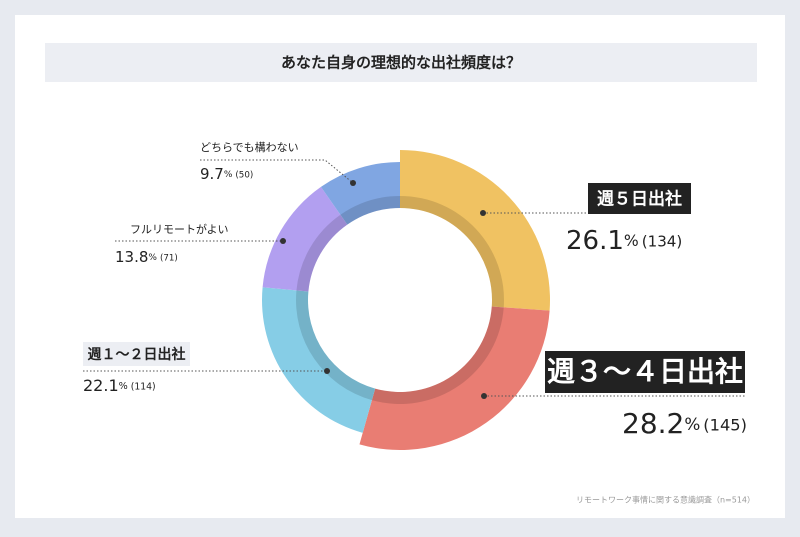 The width and height of the screenshot is (800, 537). What do you see at coordinates (249, 147) in the screenshot?
I see `category-label: どちらでも構わない` at bounding box center [249, 147].